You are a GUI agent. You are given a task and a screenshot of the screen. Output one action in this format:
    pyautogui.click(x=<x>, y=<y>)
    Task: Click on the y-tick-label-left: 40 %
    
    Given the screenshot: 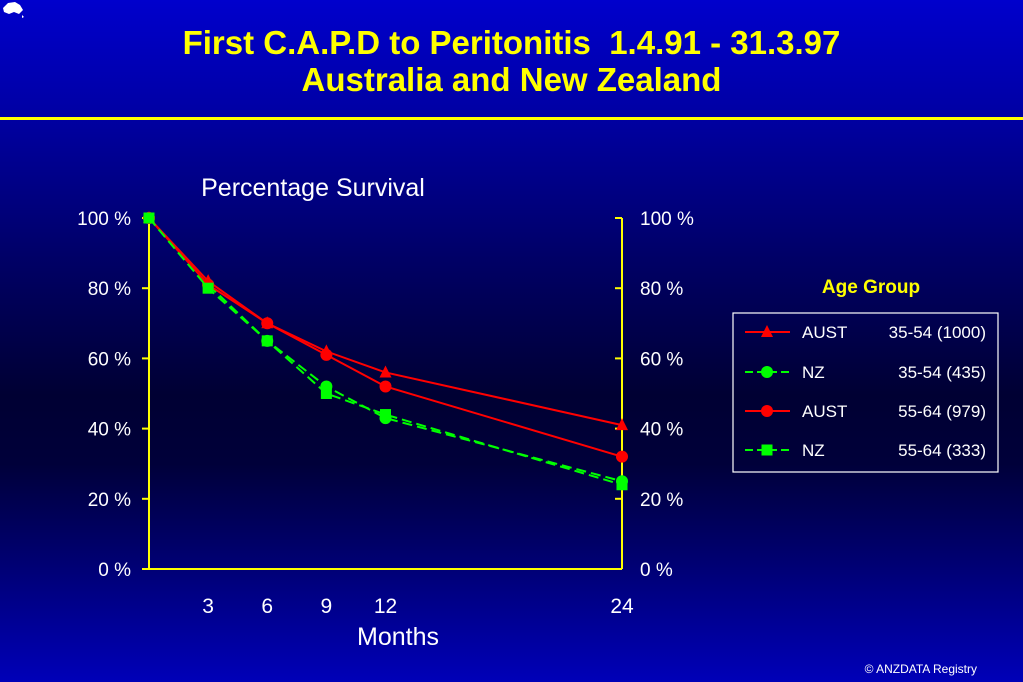 What is the action you would take?
    pyautogui.click(x=109, y=430)
    